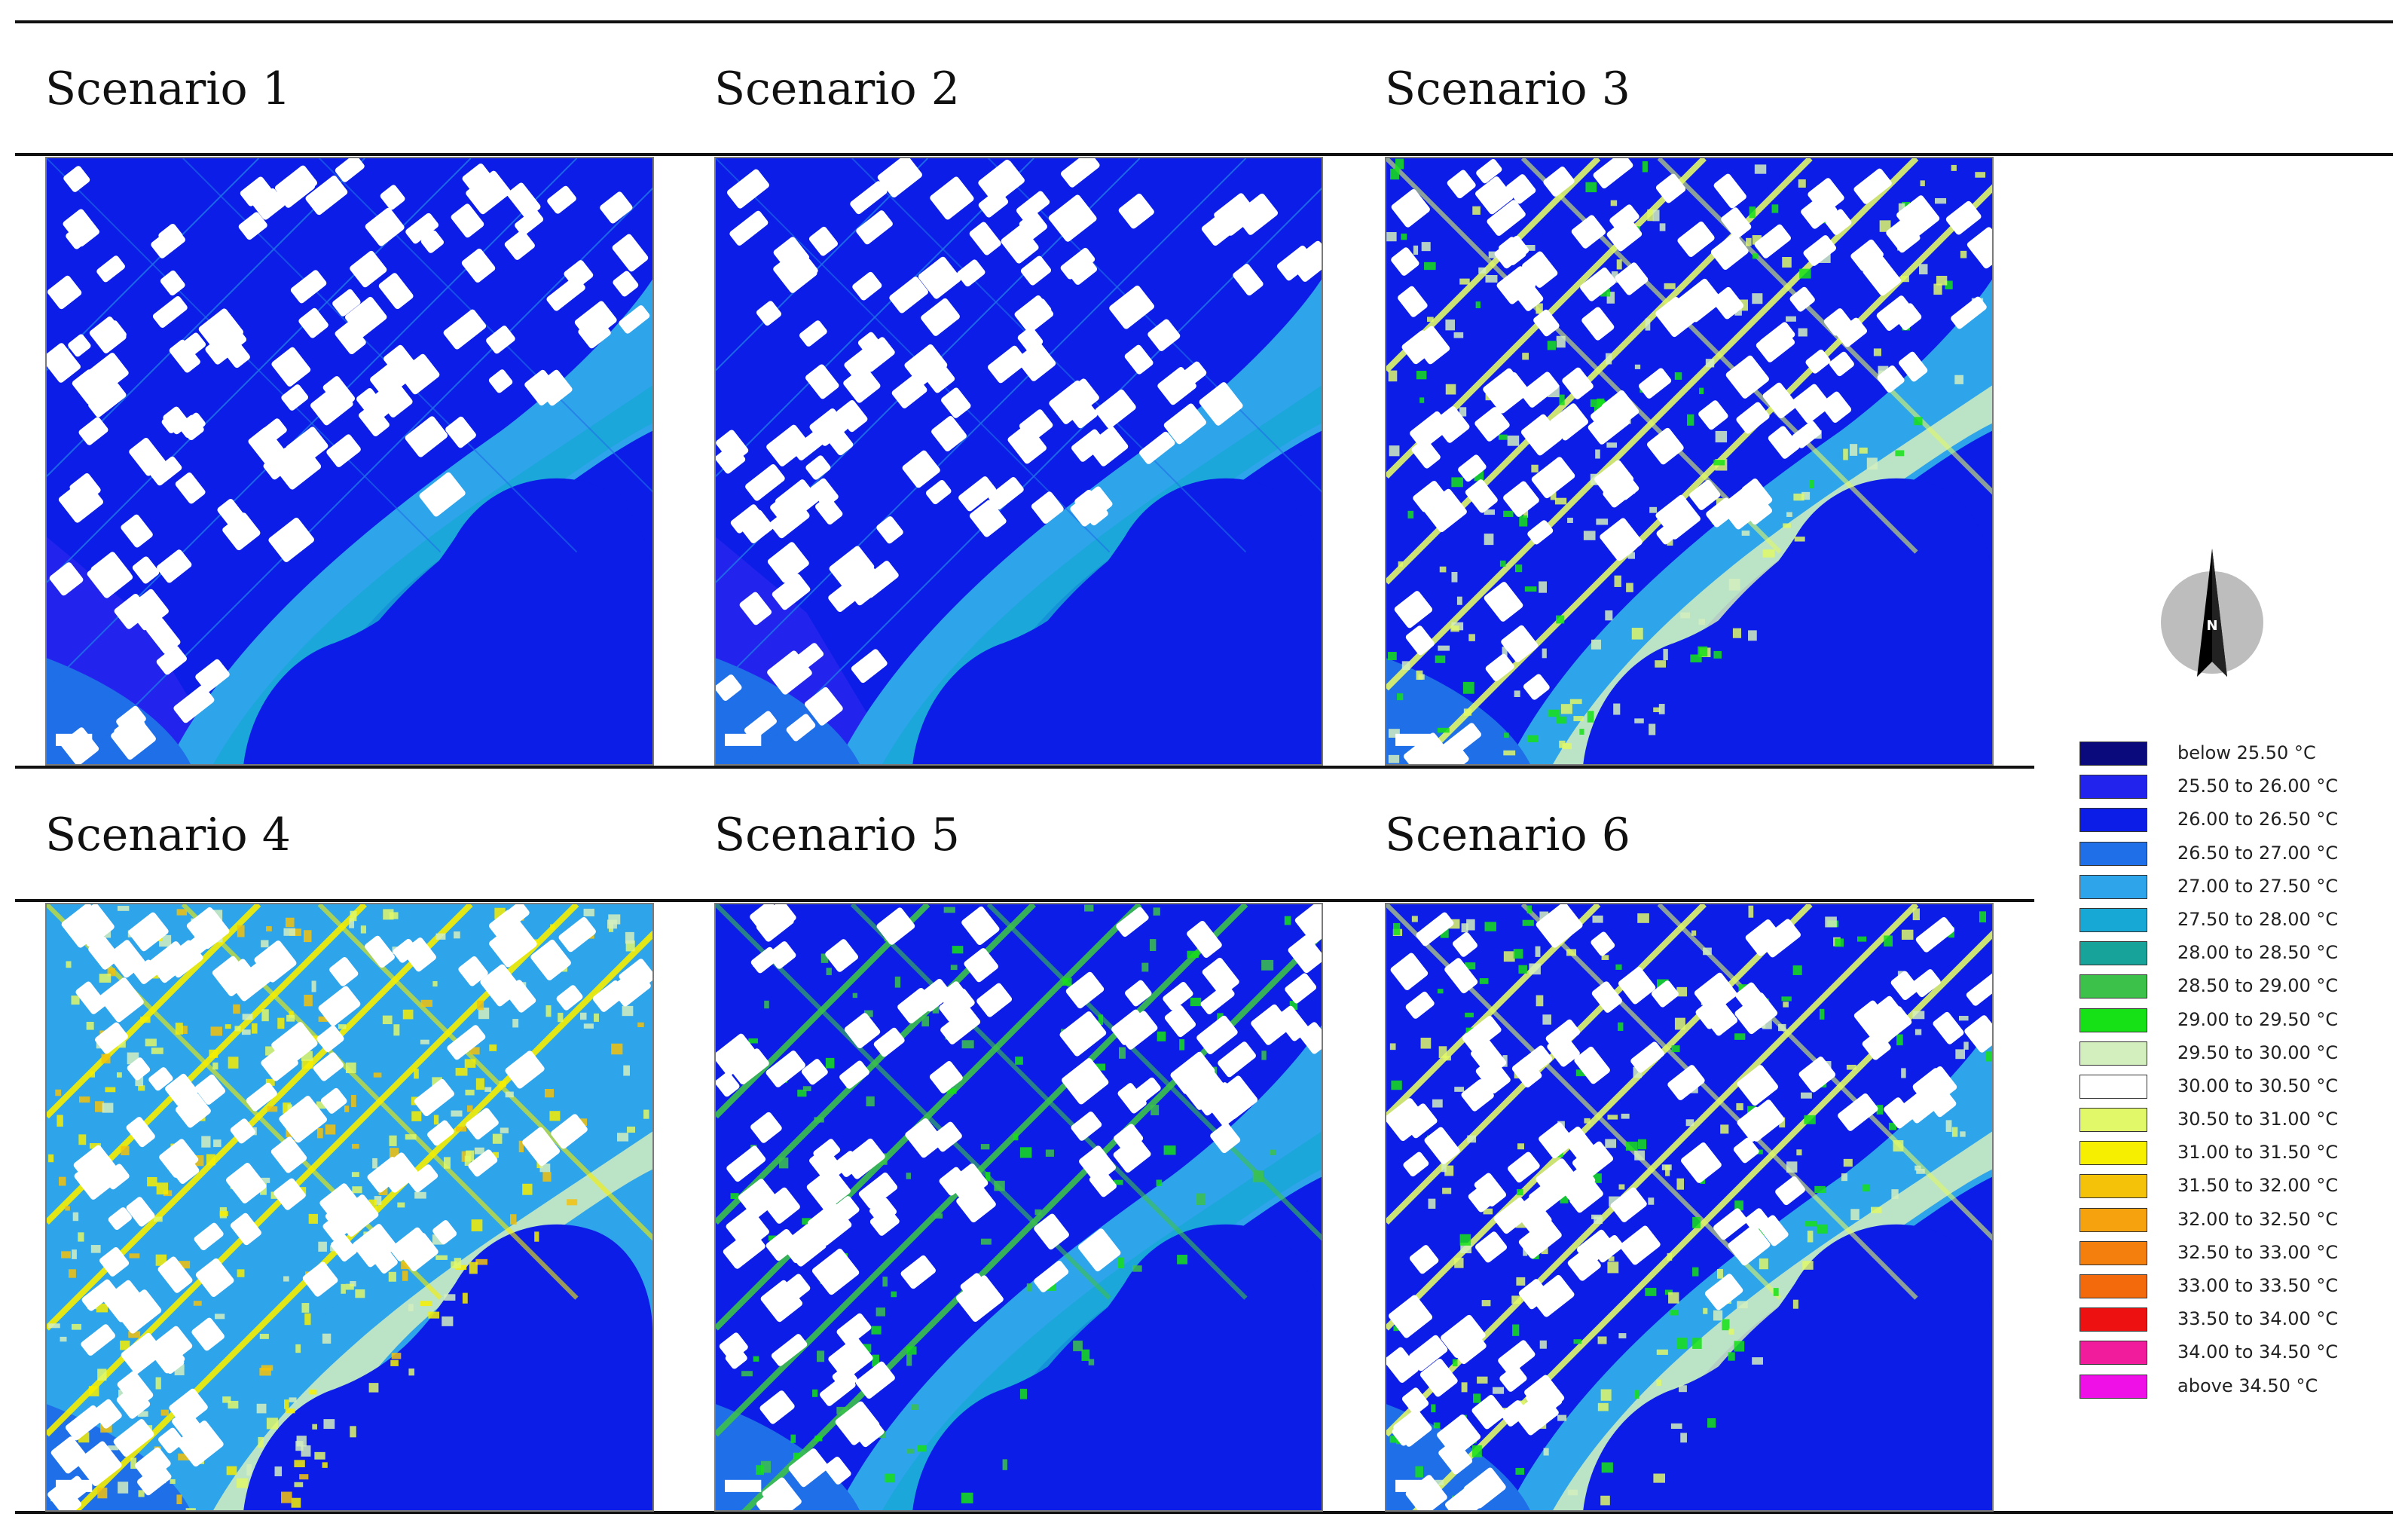  I want to click on legend-item: 27.50 to 28.00 °C, so click(2241, 920).